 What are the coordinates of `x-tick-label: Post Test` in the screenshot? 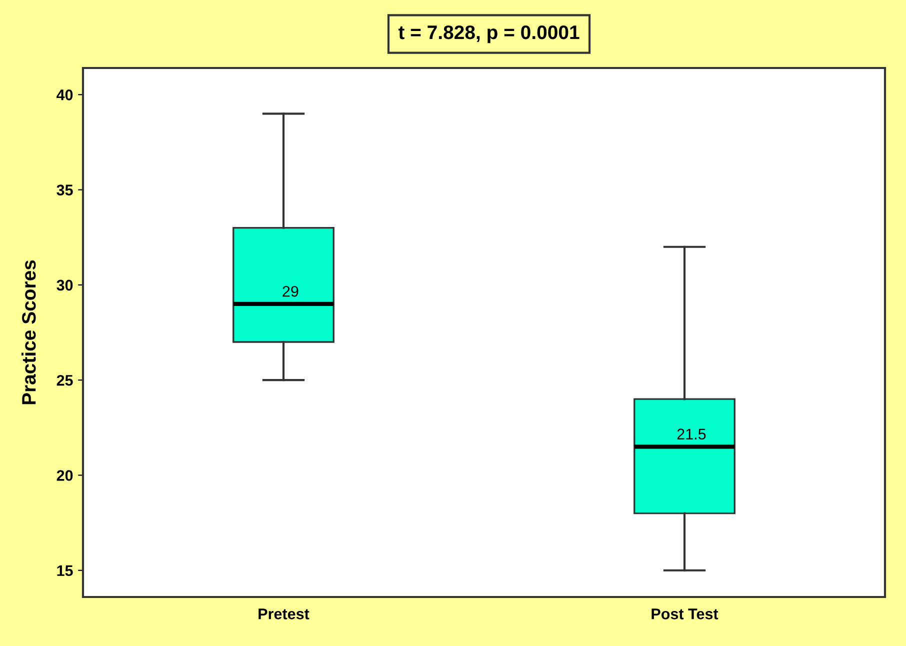 It's located at (685, 614).